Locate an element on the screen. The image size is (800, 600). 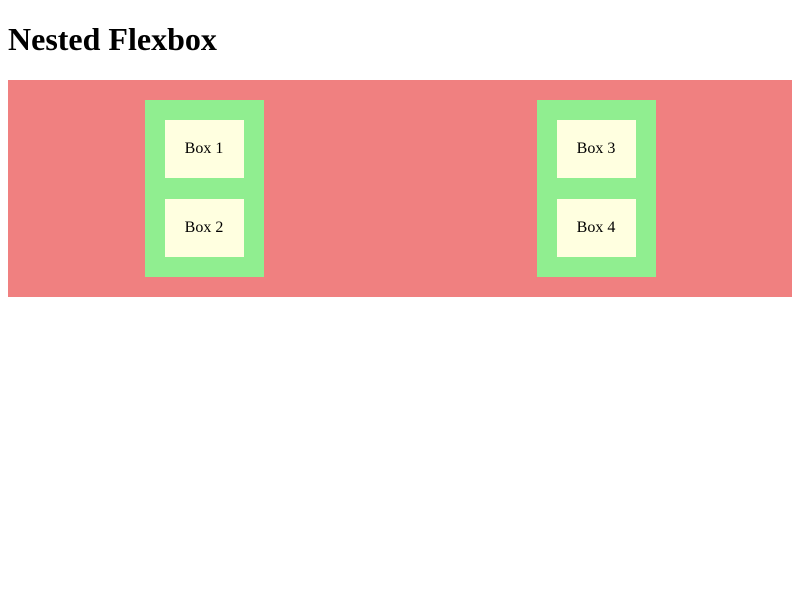
page-title: Nested Flexbox is located at coordinates (112, 39).